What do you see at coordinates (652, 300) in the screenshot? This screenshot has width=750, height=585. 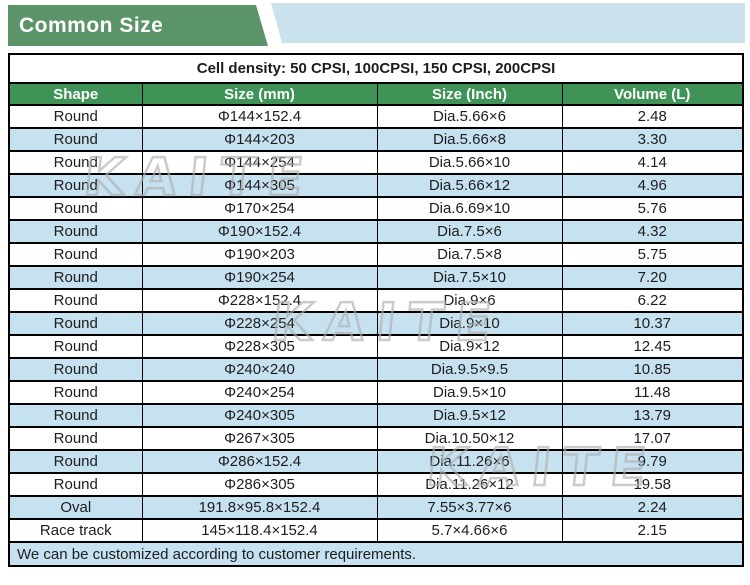 I see `cell-volume: 6.22` at bounding box center [652, 300].